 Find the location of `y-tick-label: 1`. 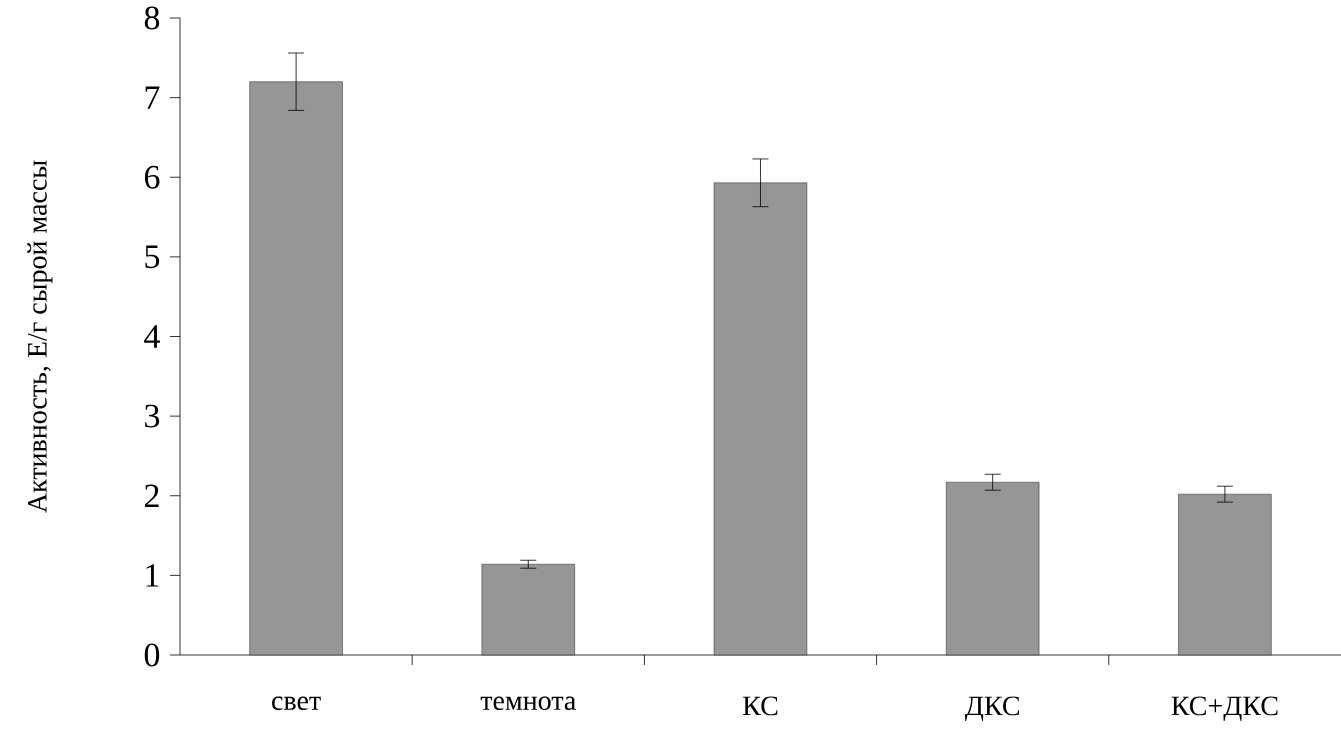

y-tick-label: 1 is located at coordinates (152, 575).